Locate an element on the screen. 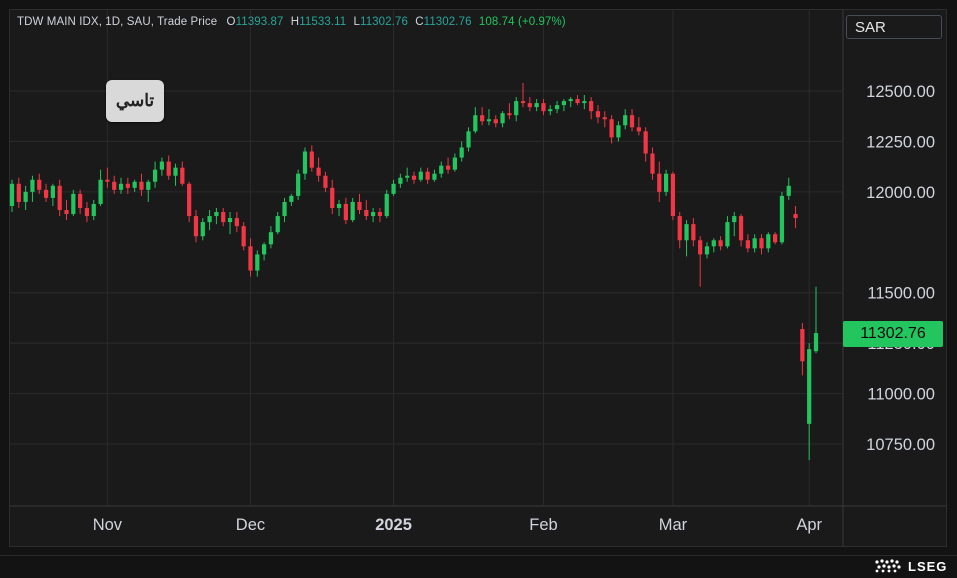  footer-divider is located at coordinates (478, 555).